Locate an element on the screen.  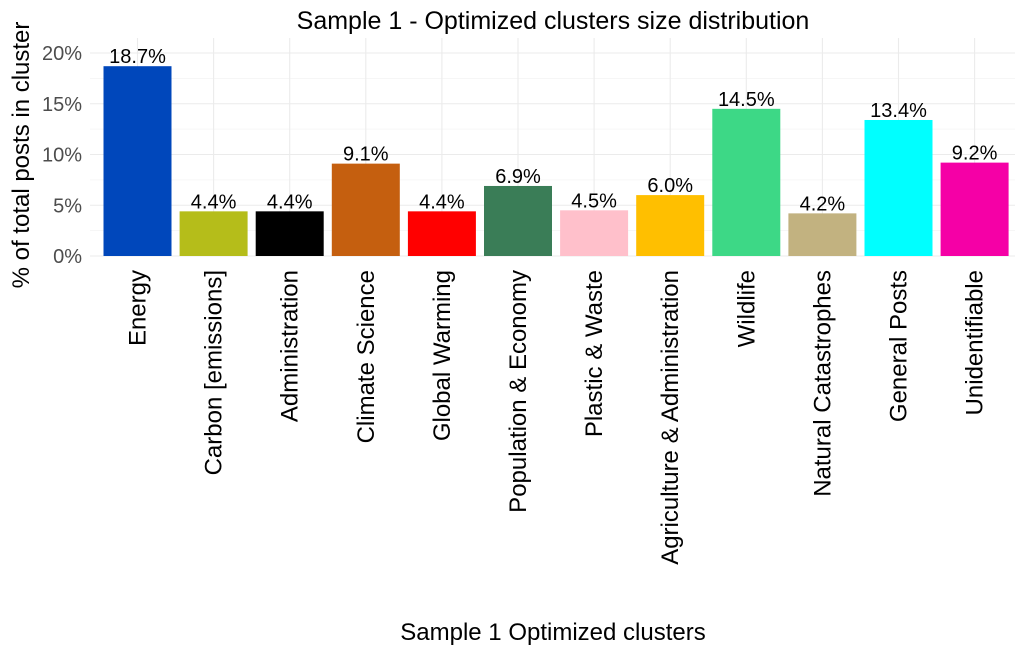
bar-value-label: 6.0% is located at coordinates (670, 186).